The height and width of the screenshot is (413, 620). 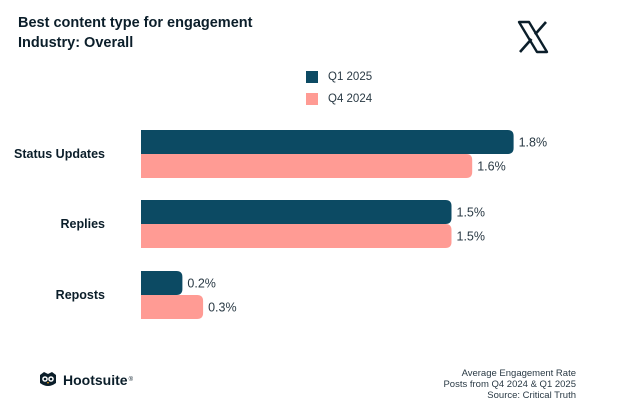 What do you see at coordinates (350, 99) in the screenshot?
I see `legend-label-q4-2024: Q4 2024` at bounding box center [350, 99].